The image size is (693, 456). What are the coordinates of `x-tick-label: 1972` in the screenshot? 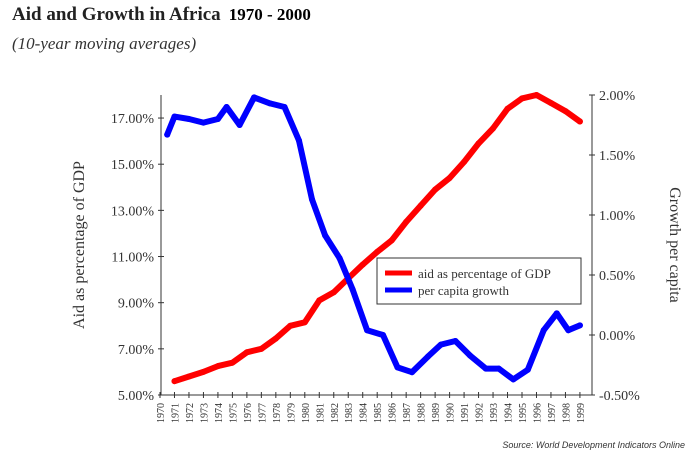 It's located at (190, 413).